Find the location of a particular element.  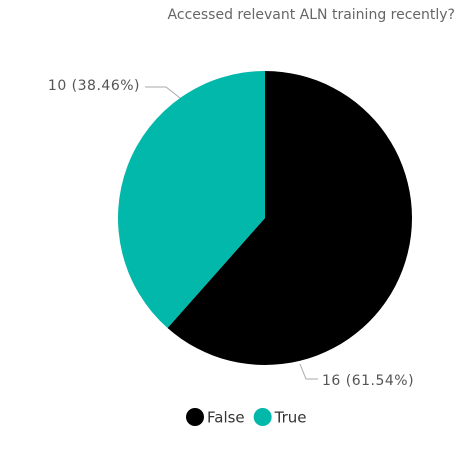

legend-label: False is located at coordinates (226, 418).